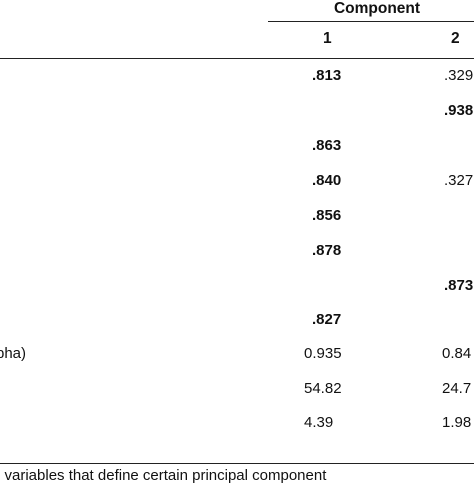  Describe the element at coordinates (457, 353) in the screenshot. I see `summary-cell: 0.84` at that location.